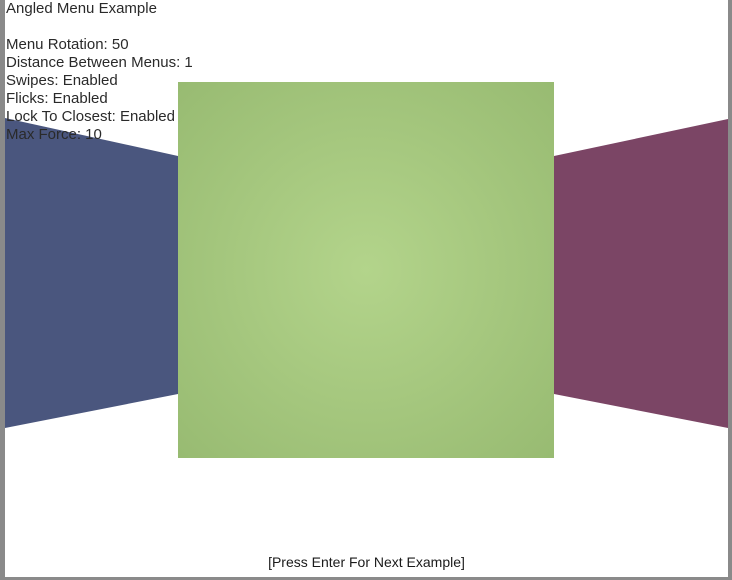 The image size is (732, 580). Describe the element at coordinates (67, 44) in the screenshot. I see `menu-rotation-label: Menu Rotation: 50` at that location.